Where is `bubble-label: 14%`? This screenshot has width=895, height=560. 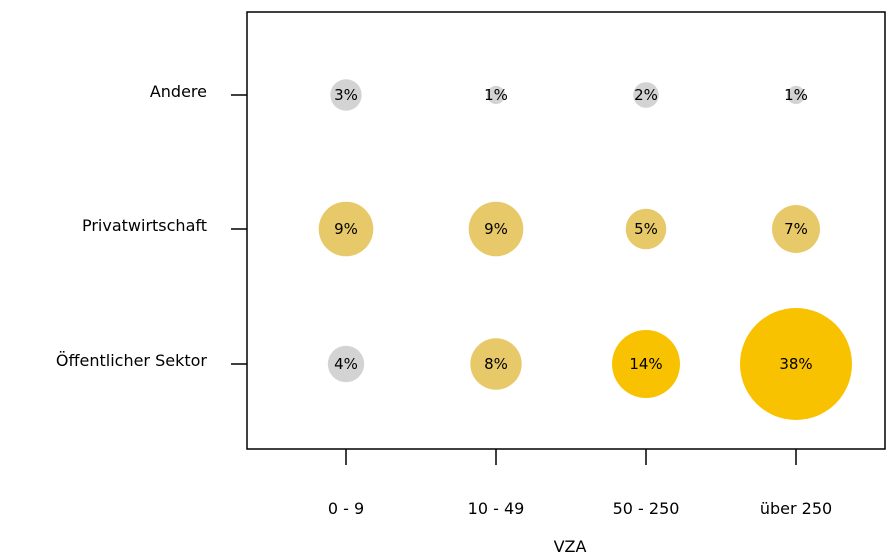 bubble-label: 14% is located at coordinates (645, 364).